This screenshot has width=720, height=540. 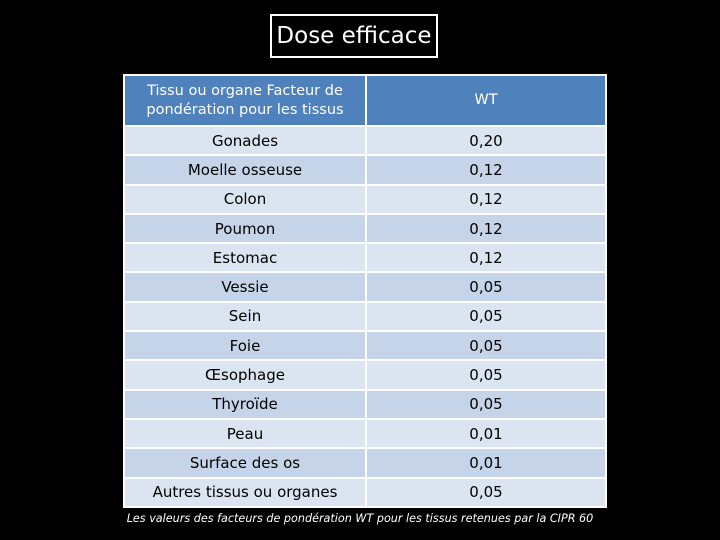 I want to click on table-row: Thyroïde 0,05, so click(x=365, y=404).